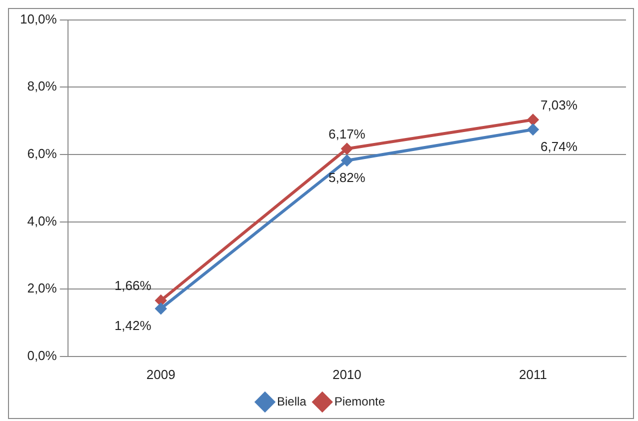 The height and width of the screenshot is (421, 638). What do you see at coordinates (532, 374) in the screenshot?
I see `x-tick-label: 2011` at bounding box center [532, 374].